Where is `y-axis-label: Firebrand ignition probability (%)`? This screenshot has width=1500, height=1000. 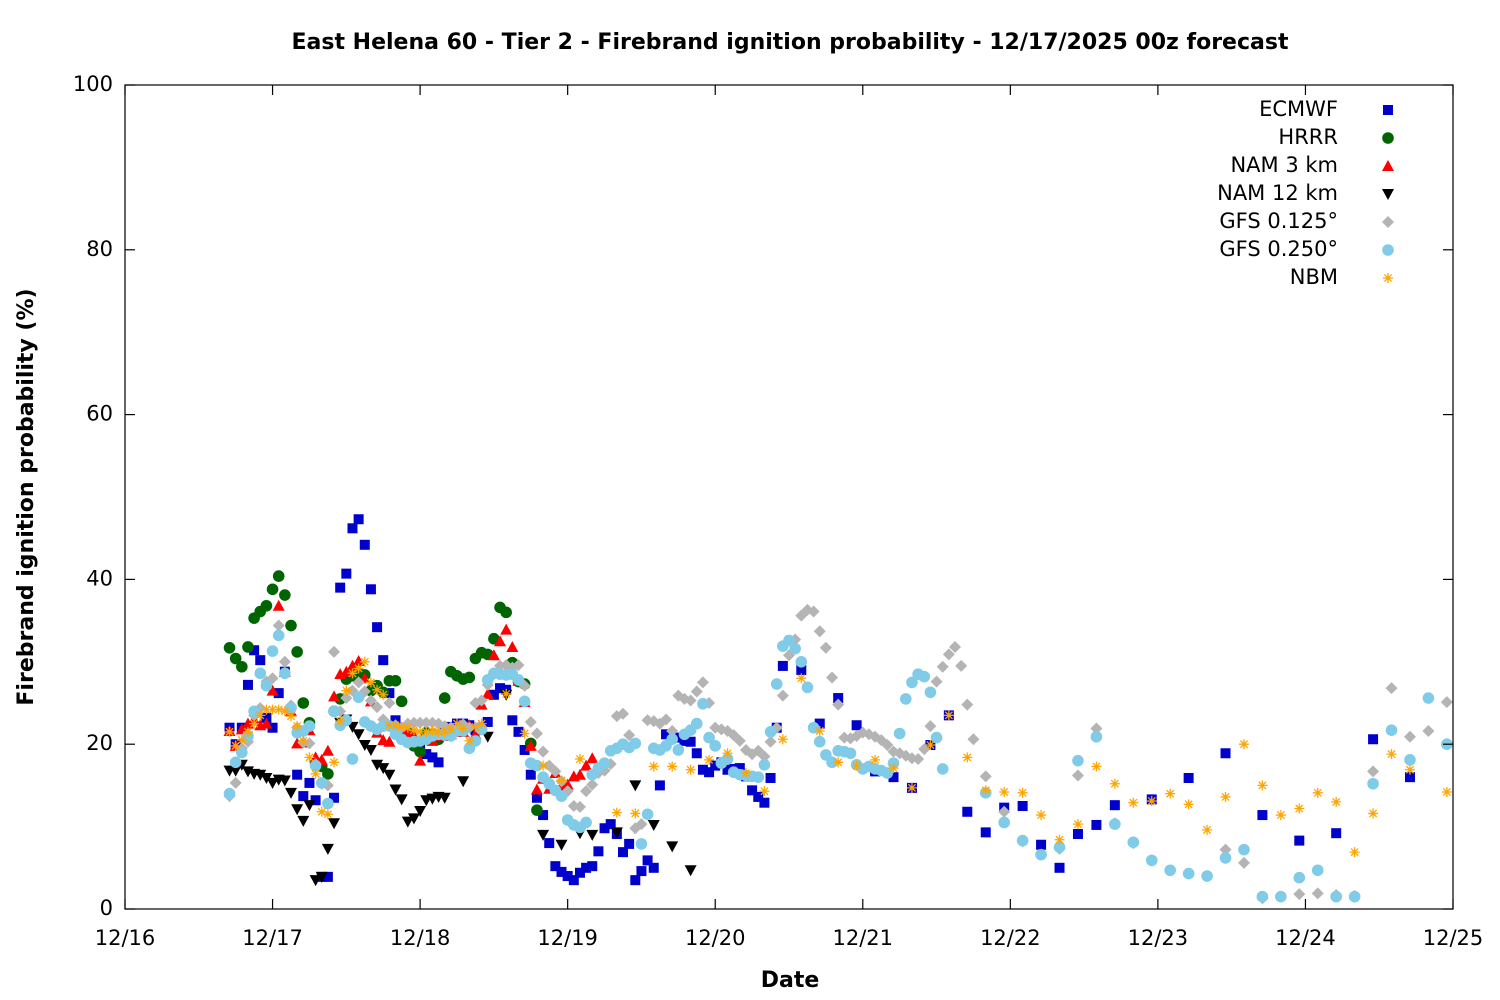 y-axis-label: Firebrand ignition probability (%) is located at coordinates (26, 496).